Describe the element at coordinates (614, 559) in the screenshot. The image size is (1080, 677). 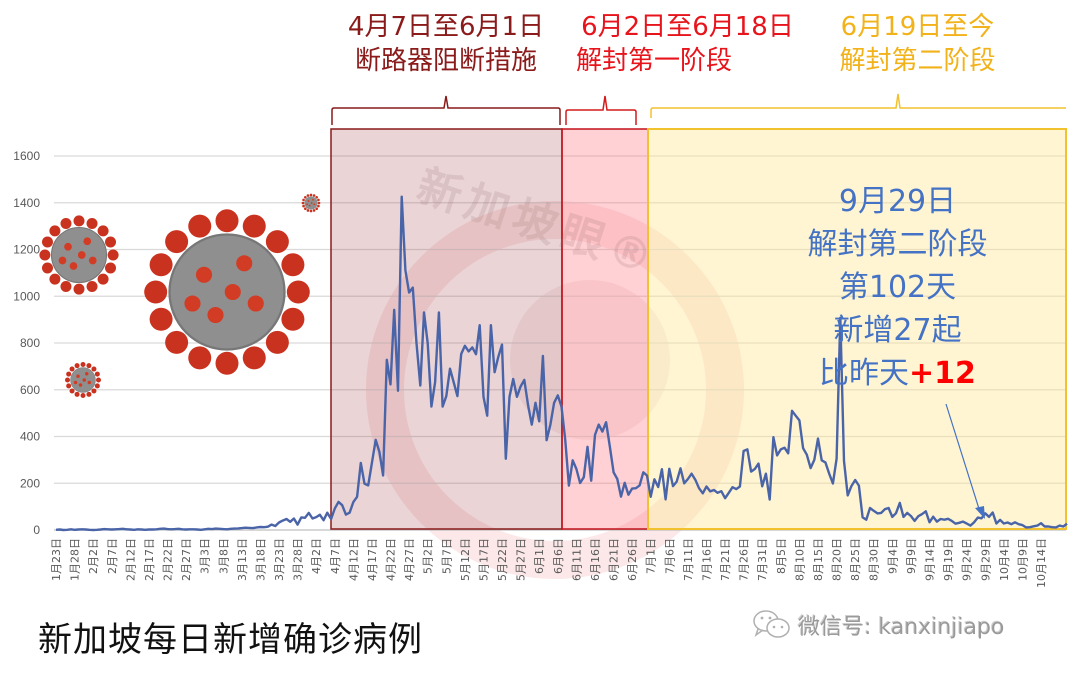
I see `svg-text: 6月21日` at that location.